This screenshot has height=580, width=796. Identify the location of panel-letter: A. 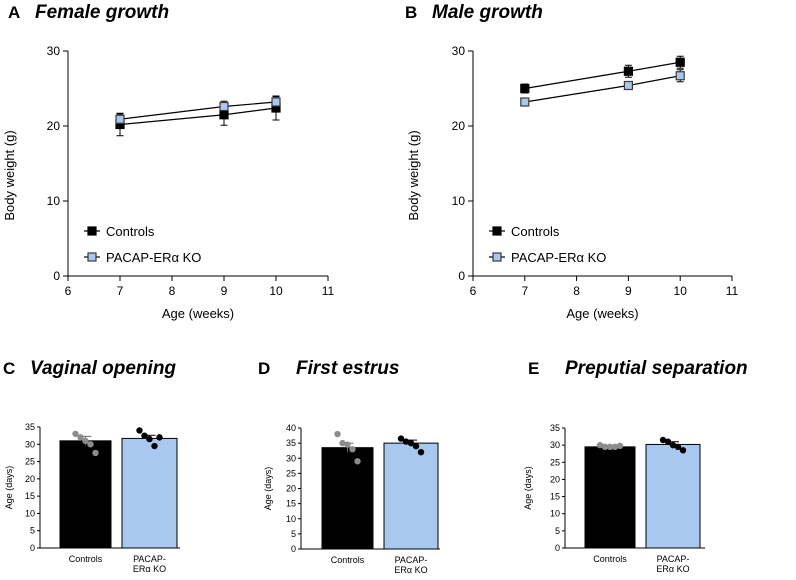
(14, 12).